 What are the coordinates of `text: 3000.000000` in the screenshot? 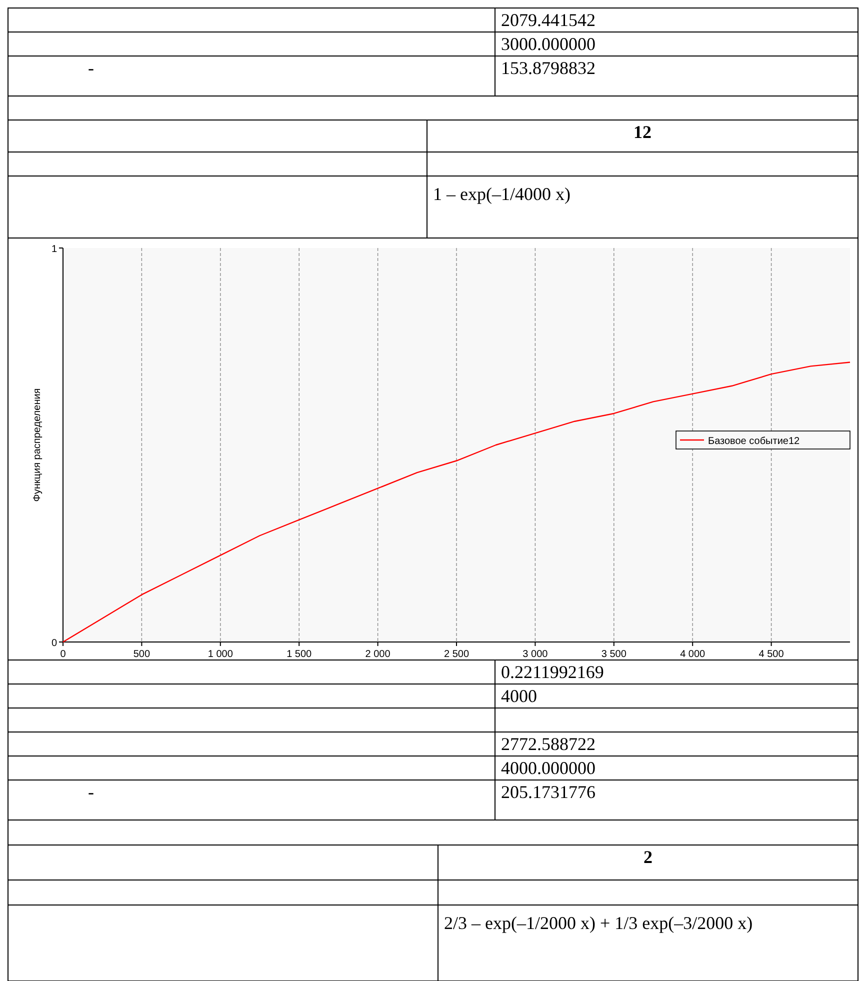 It's located at (548, 44).